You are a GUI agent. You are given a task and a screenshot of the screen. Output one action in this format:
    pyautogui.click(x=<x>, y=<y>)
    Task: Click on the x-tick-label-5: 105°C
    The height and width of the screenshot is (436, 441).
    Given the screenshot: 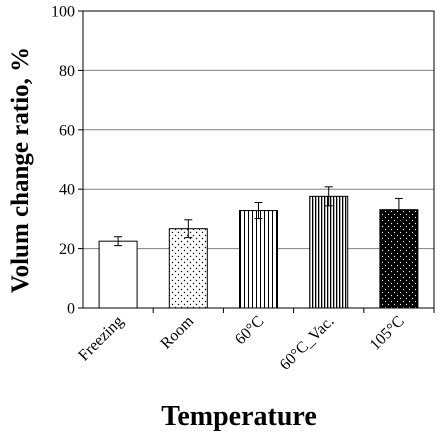 What is the action you would take?
    pyautogui.click(x=387, y=333)
    